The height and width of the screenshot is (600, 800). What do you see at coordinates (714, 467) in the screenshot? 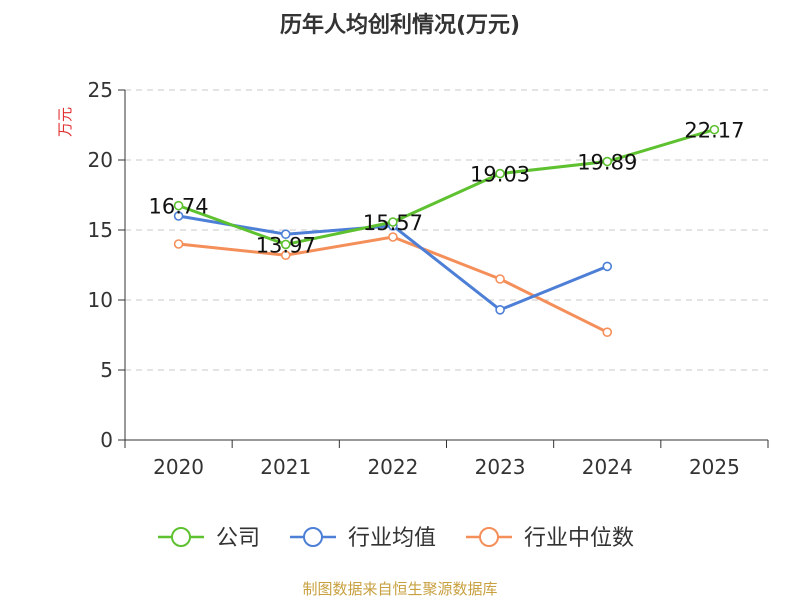
I see `x-tick-label: 2025` at bounding box center [714, 467].